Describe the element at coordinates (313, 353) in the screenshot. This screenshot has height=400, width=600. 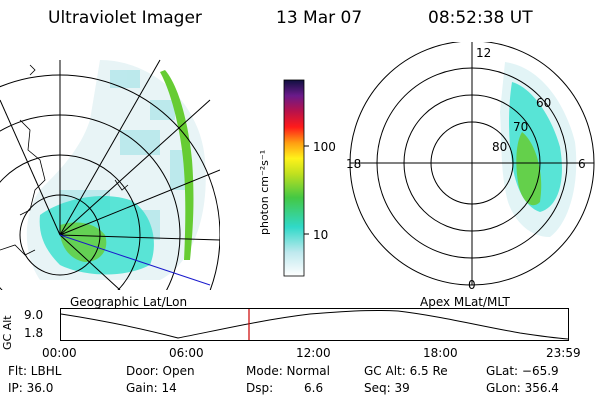
I see `time-tick-12: 12:00` at that location.